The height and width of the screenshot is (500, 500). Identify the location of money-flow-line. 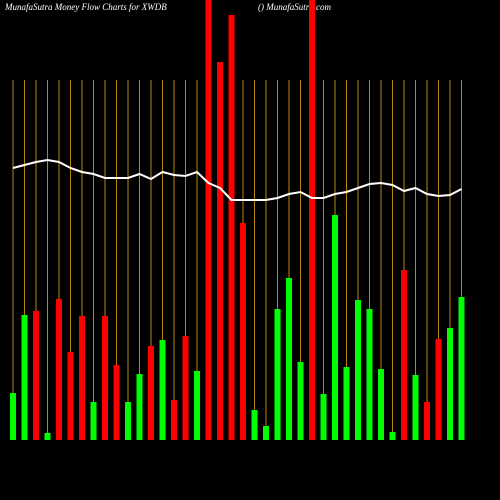
(237, 179).